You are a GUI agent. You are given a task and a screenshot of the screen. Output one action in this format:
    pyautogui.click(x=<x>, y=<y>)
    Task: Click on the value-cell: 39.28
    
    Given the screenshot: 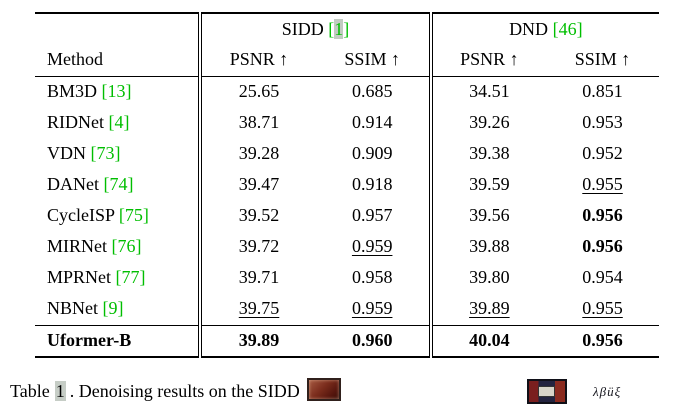 What is the action you would take?
    pyautogui.click(x=257, y=154)
    